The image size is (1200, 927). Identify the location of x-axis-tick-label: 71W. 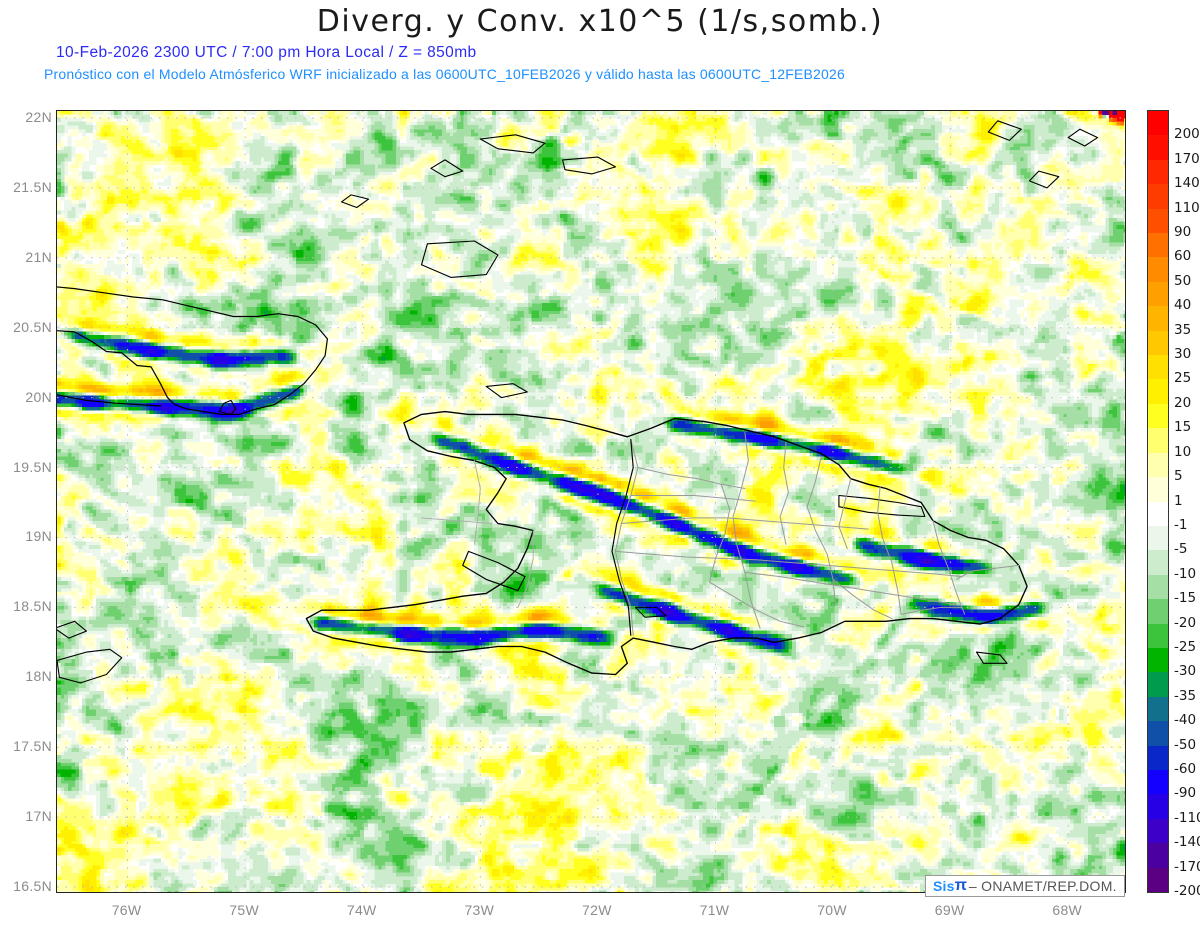
(714, 910).